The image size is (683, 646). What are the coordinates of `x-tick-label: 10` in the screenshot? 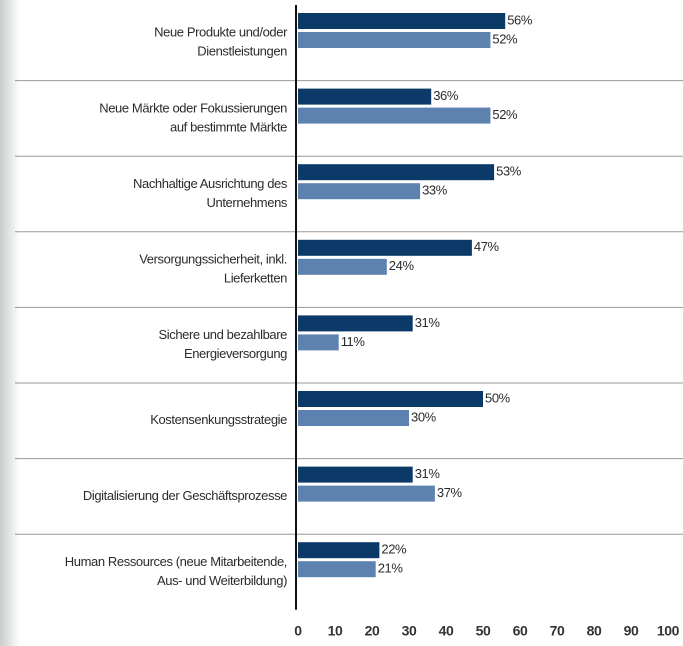 It's located at (335, 631).